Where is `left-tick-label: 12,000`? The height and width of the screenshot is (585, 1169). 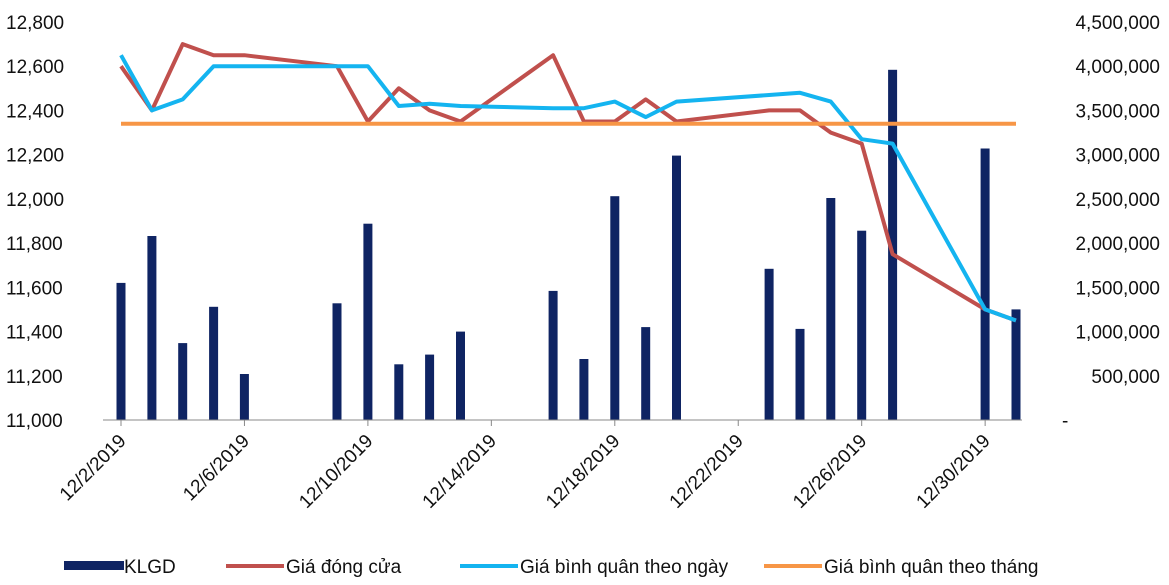 left-tick-label: 12,000 is located at coordinates (35, 200).